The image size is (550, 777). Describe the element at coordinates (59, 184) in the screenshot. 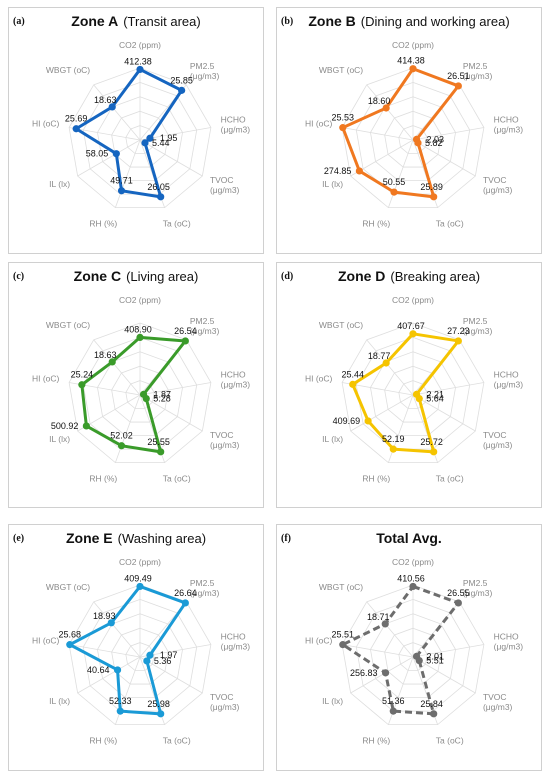

I see `axis-label: IL (lx)` at that location.